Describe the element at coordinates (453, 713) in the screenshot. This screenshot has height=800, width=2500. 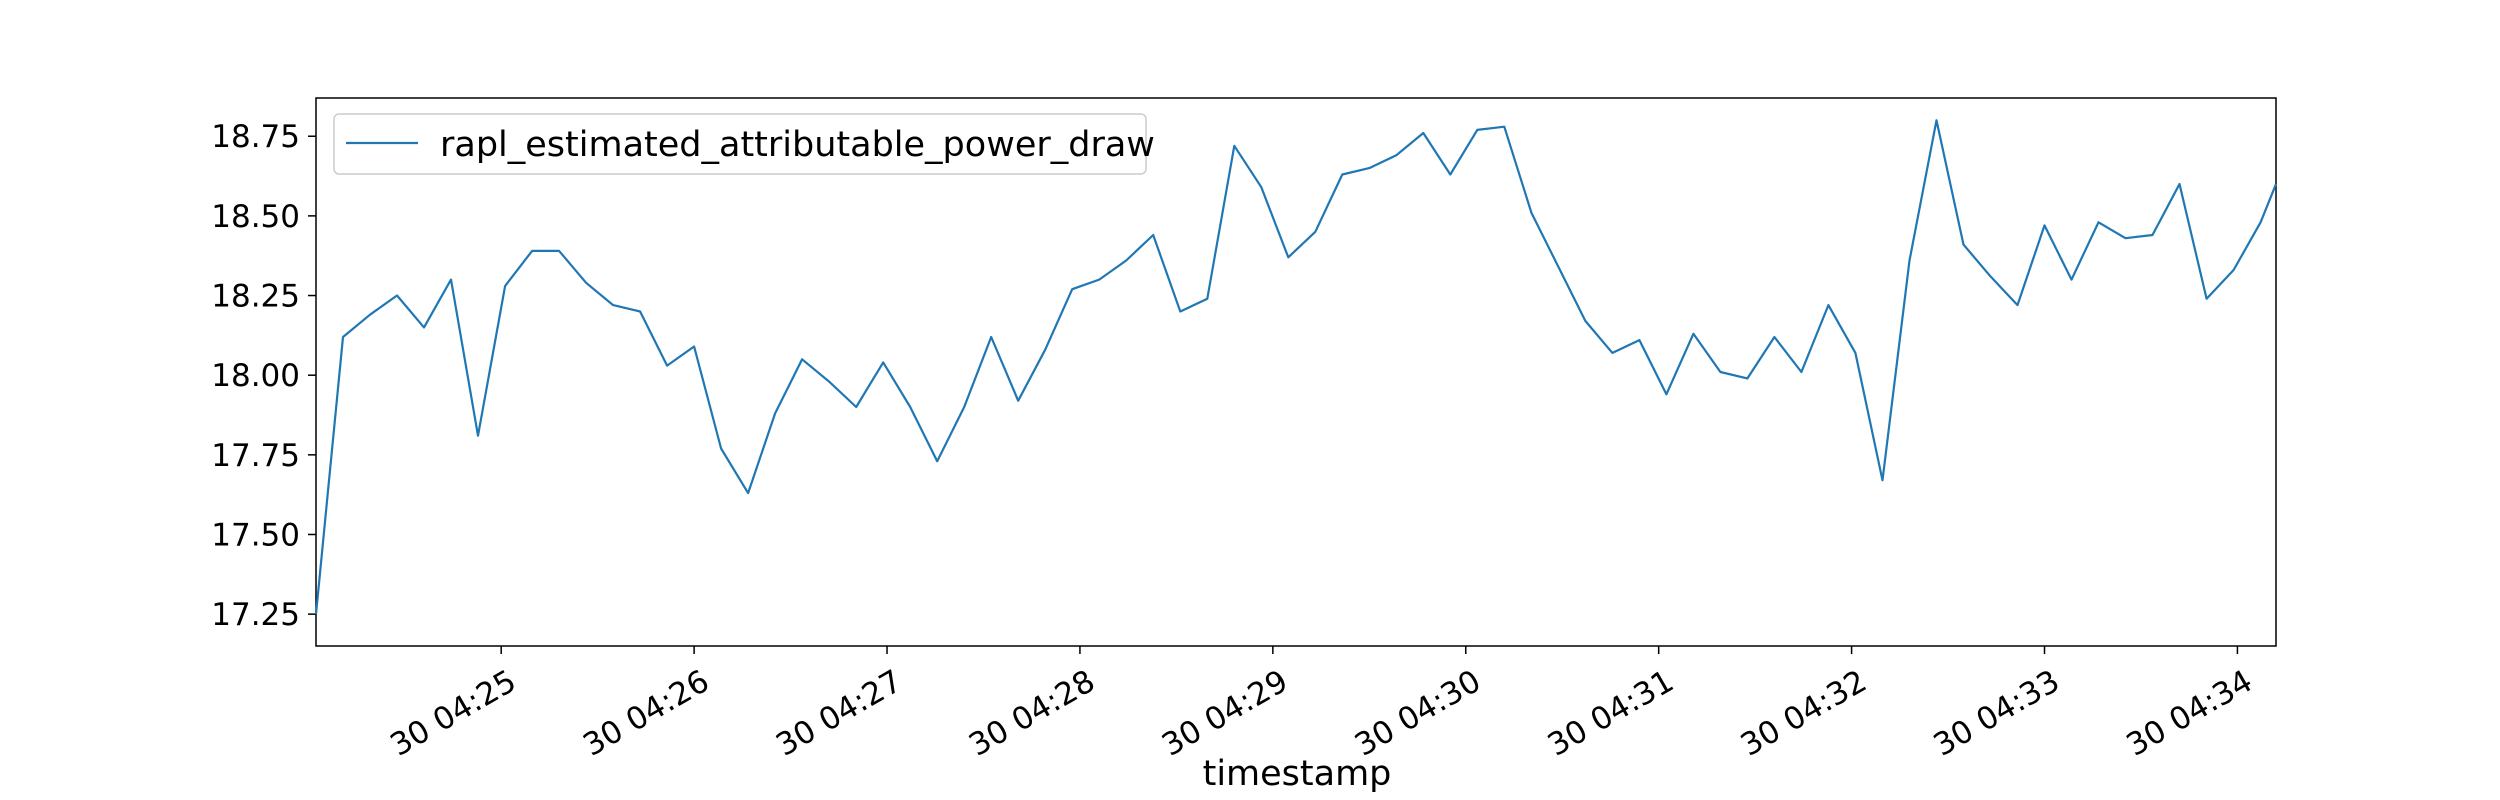
I see `x-tick-label: 30 04:25` at that location.